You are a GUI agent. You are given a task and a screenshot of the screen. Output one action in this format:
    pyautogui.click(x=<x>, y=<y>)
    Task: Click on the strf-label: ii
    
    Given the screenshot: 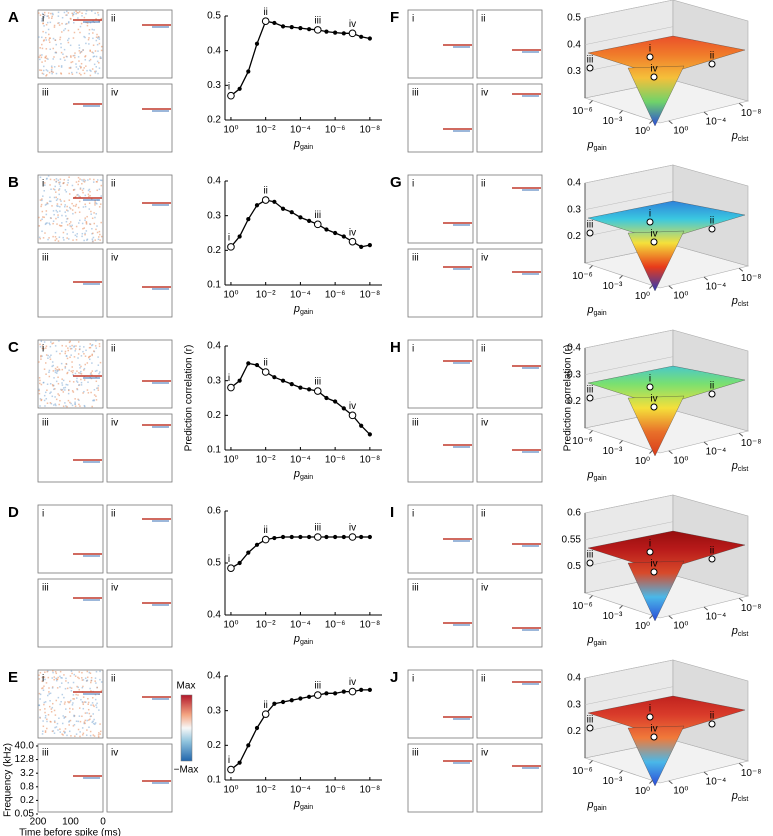 What is the action you would take?
    pyautogui.click(x=113, y=349)
    